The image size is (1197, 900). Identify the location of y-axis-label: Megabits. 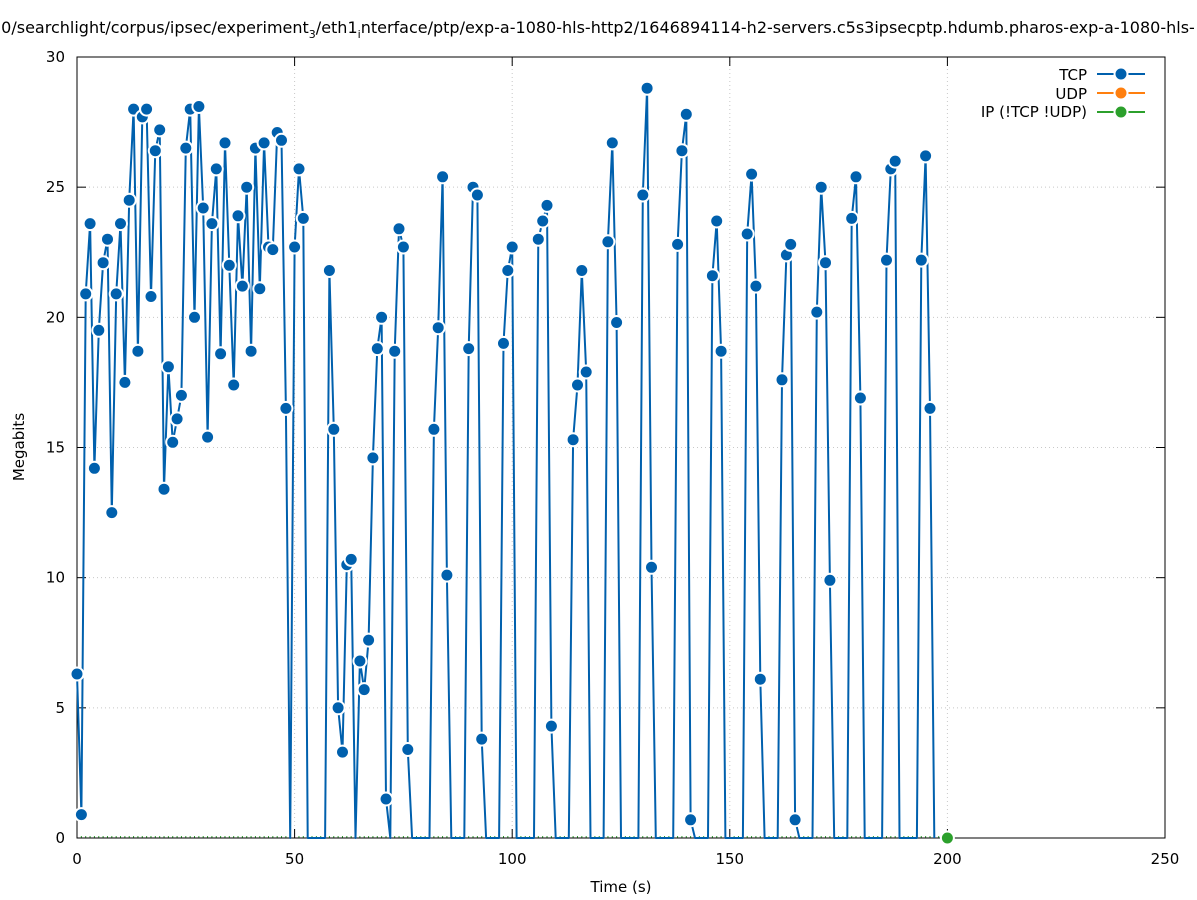
(19, 447).